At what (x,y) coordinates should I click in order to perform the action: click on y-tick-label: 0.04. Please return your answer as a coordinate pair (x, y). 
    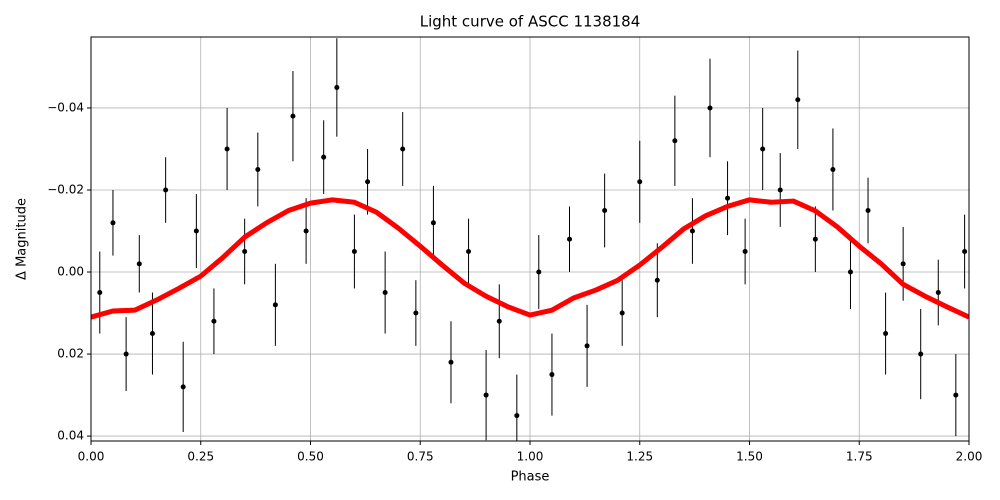
    Looking at the image, I should click on (70, 436).